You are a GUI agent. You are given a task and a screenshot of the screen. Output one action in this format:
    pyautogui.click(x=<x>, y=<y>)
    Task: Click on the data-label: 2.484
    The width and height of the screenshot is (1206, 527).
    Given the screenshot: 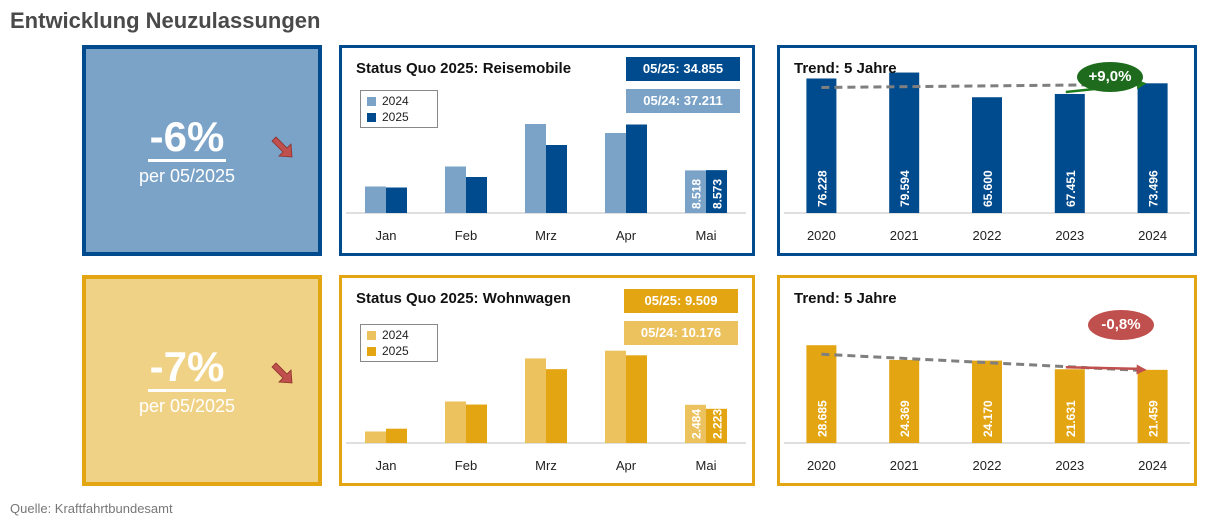 What is the action you would take?
    pyautogui.click(x=697, y=424)
    